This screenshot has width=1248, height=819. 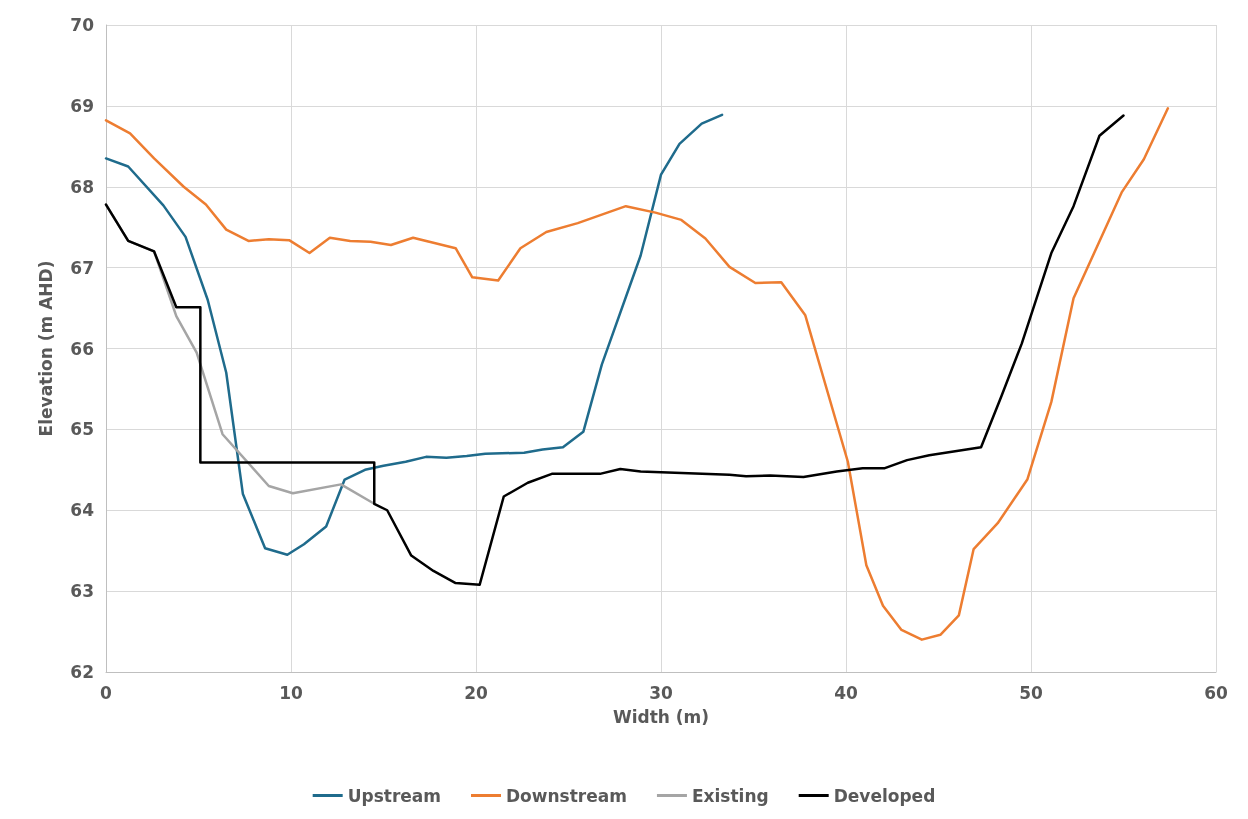 I want to click on y-tick-label: 66, so click(x=82, y=348).